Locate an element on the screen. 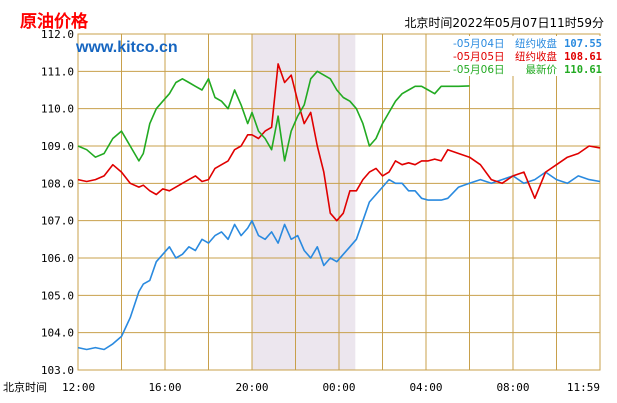 The image size is (617, 403). x-axis-ticks: 12:00 16:00 20:00 00:00 04:00 08:00 11:59 is located at coordinates (331, 387).